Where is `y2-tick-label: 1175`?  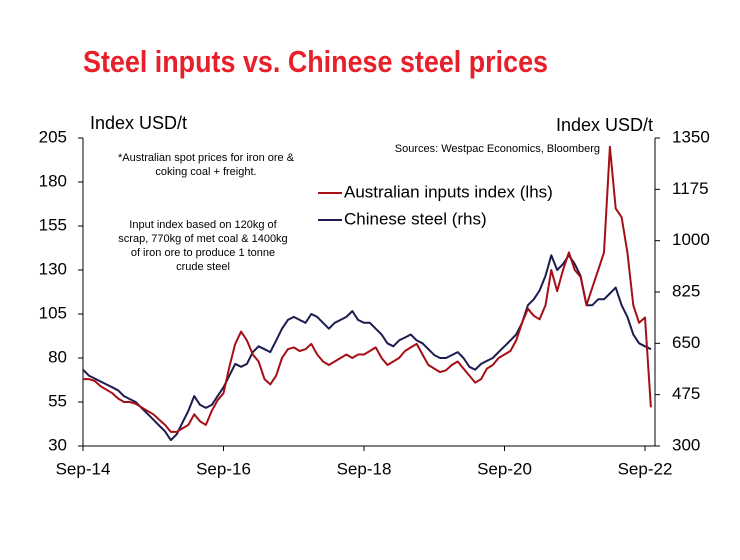 y2-tick-label: 1175 is located at coordinates (690, 188).